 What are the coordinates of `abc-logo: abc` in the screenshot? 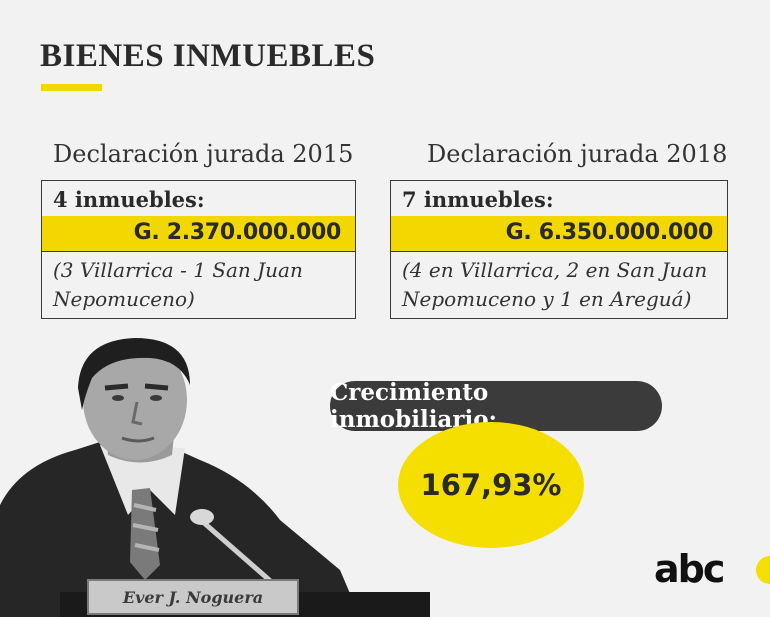 It's located at (712, 569).